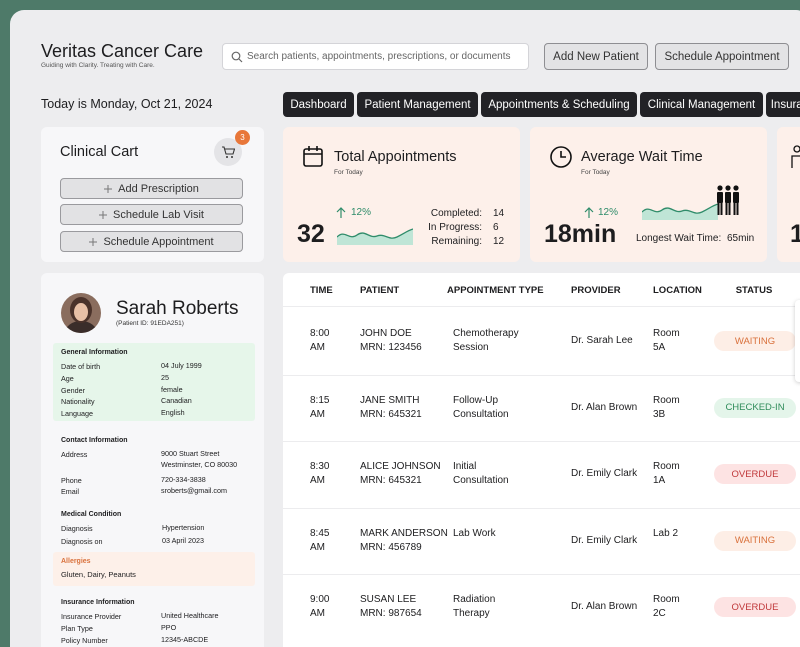 This screenshot has height=647, width=800. Describe the element at coordinates (228, 152) in the screenshot. I see `cart-icon` at that location.